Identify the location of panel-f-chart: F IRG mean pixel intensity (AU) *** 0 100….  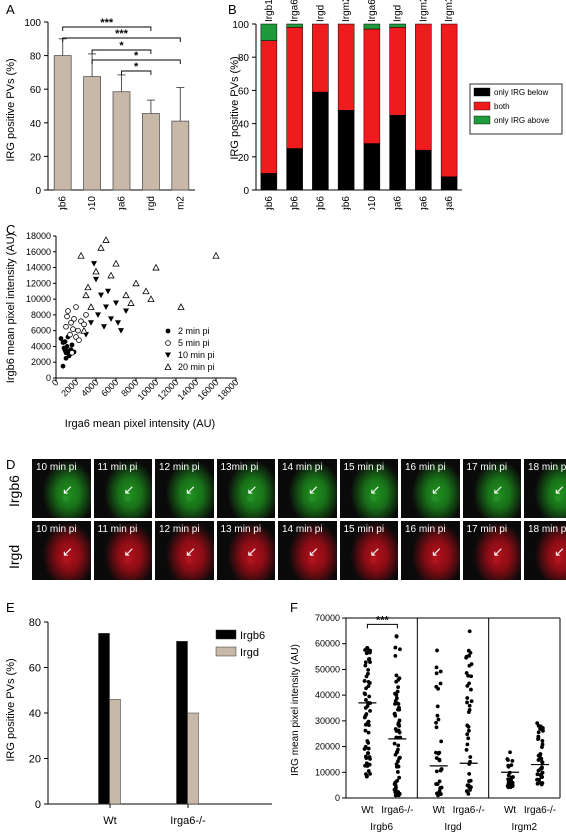
(425, 716).